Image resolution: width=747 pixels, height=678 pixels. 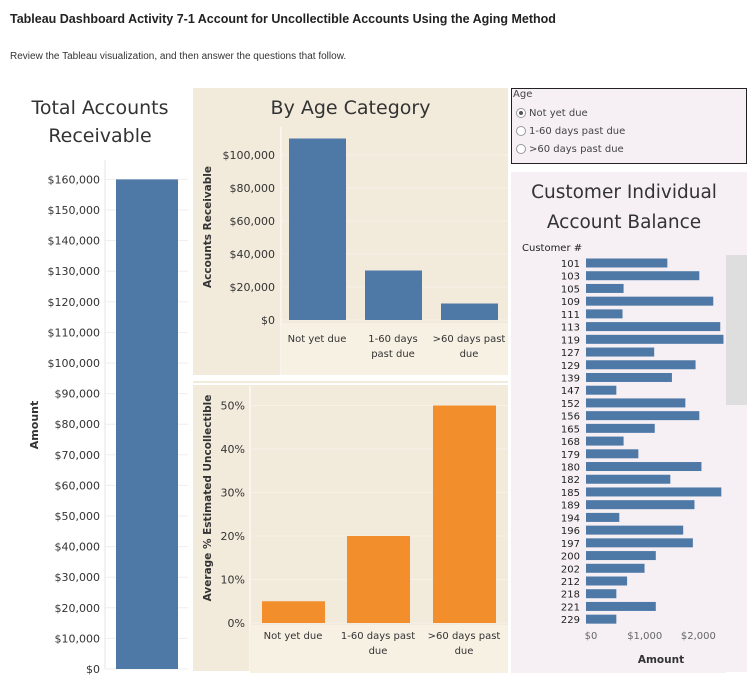 I want to click on y-tick-label: $60,000, so click(x=253, y=221).